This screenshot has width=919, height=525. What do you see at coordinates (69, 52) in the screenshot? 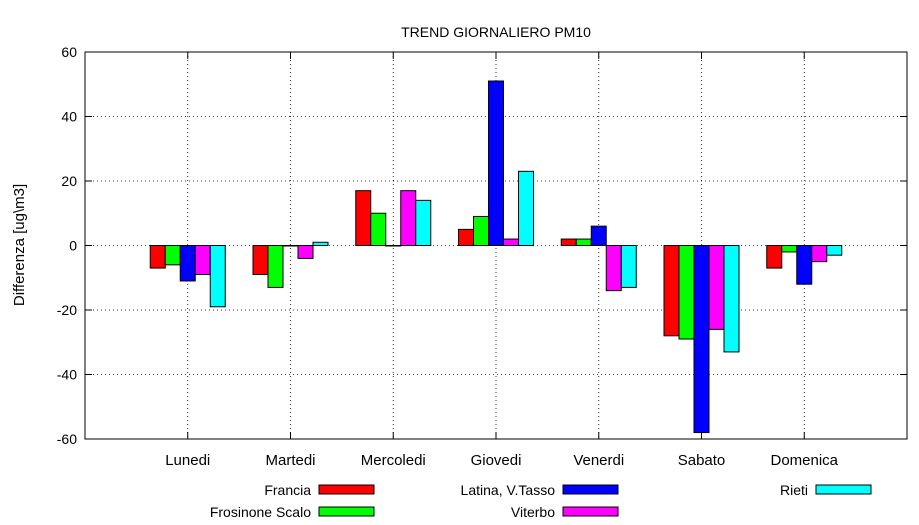
I see `y-tick-label: 60` at bounding box center [69, 52].